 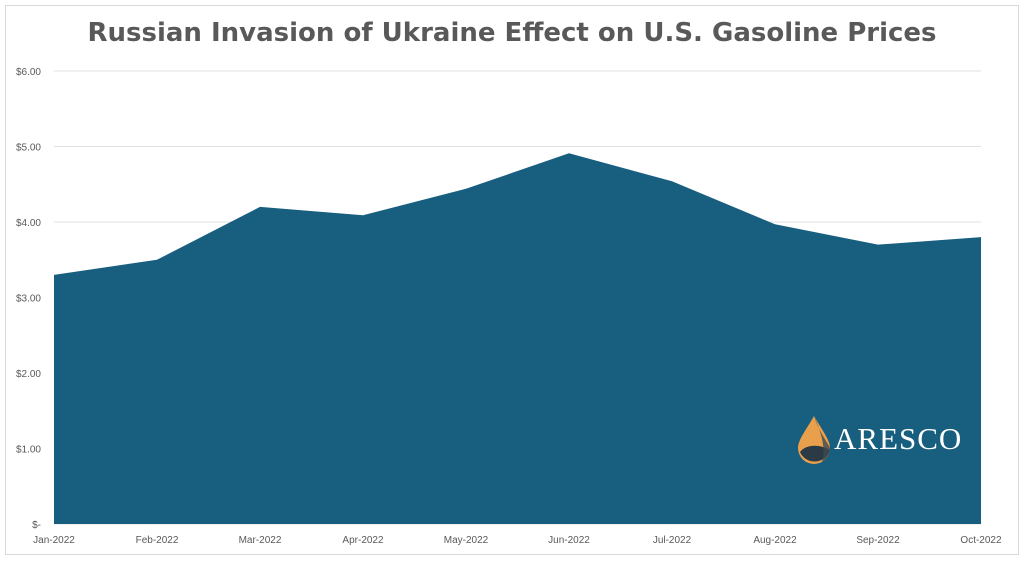 What do you see at coordinates (878, 540) in the screenshot?
I see `x-tick-label: Sep-2022` at bounding box center [878, 540].